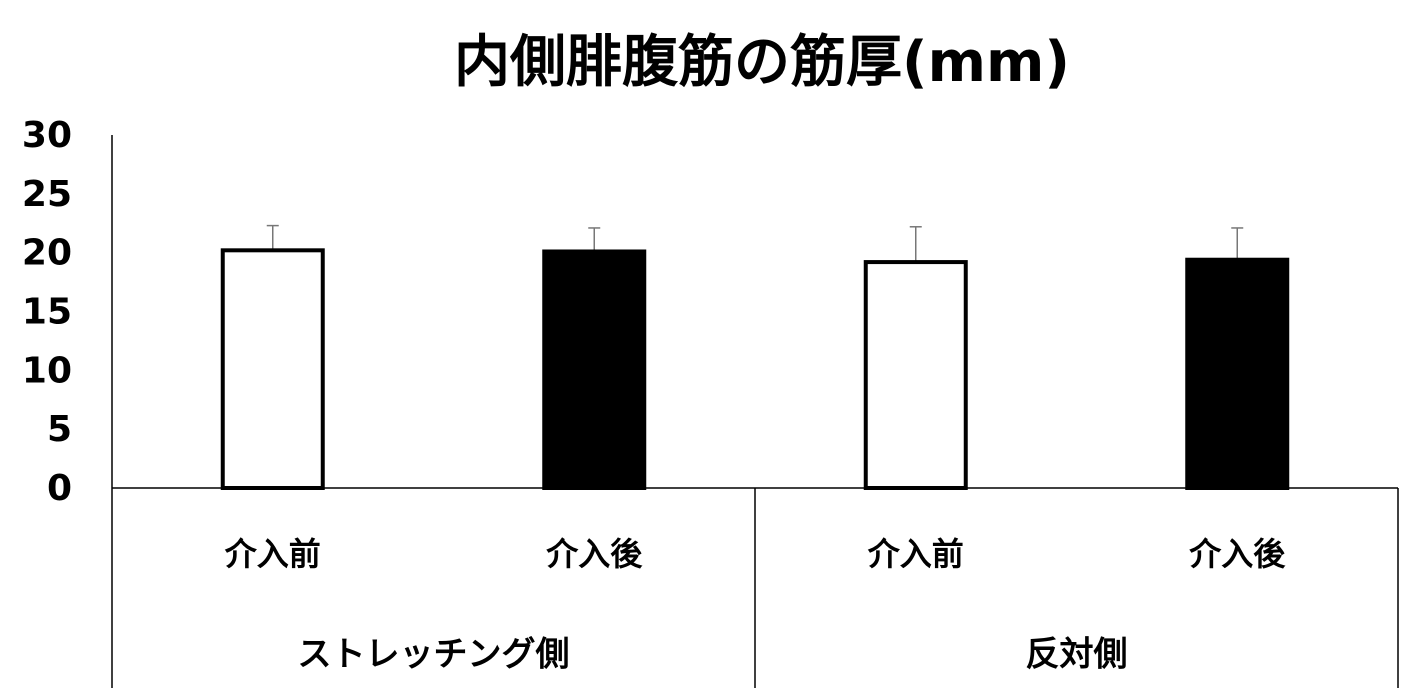 The image size is (1424, 699). Describe the element at coordinates (762, 62) in the screenshot. I see `chart-title: 内側腓腹筋の筋厚(mm)` at that location.